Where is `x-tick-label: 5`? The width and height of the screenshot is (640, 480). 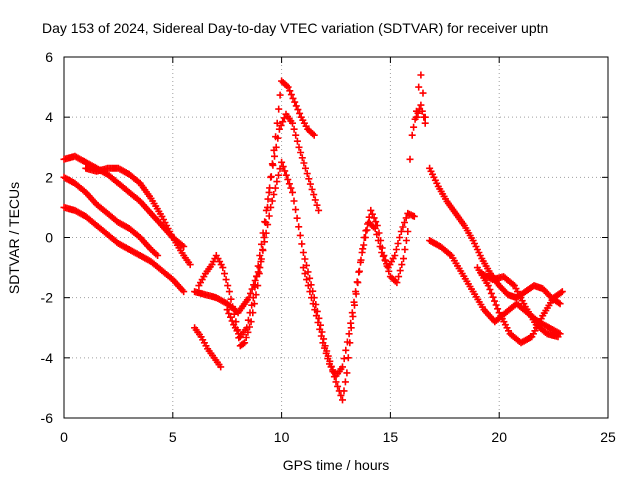 x-tick-label: 5 is located at coordinates (173, 437).